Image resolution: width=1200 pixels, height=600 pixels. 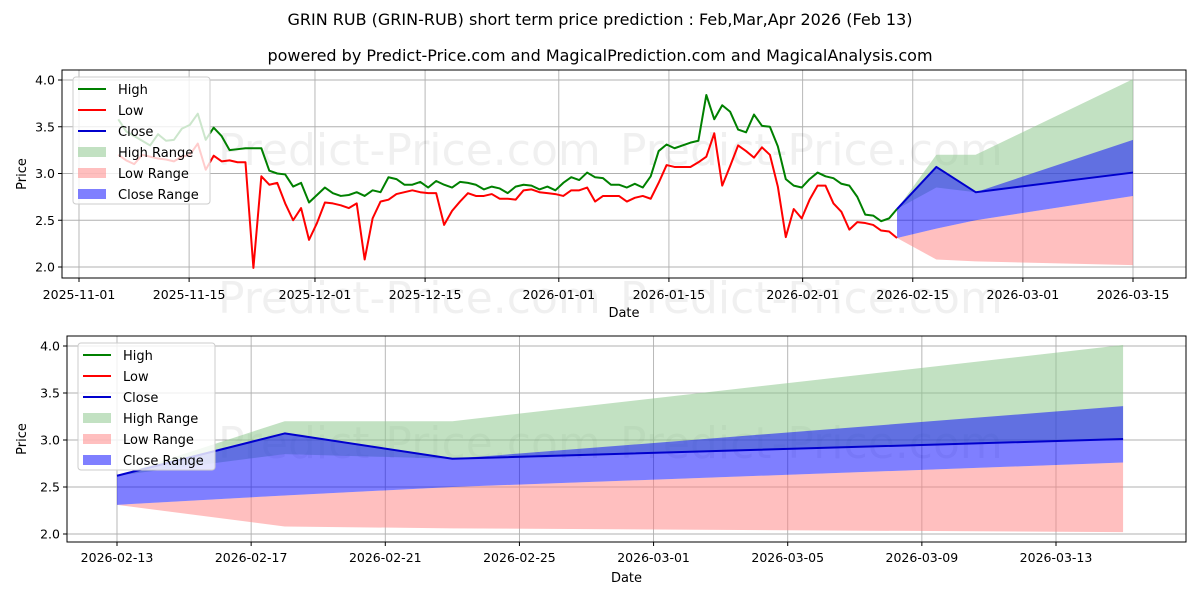 I want to click on x-tick-label: 2025-11-01, so click(x=79, y=294).